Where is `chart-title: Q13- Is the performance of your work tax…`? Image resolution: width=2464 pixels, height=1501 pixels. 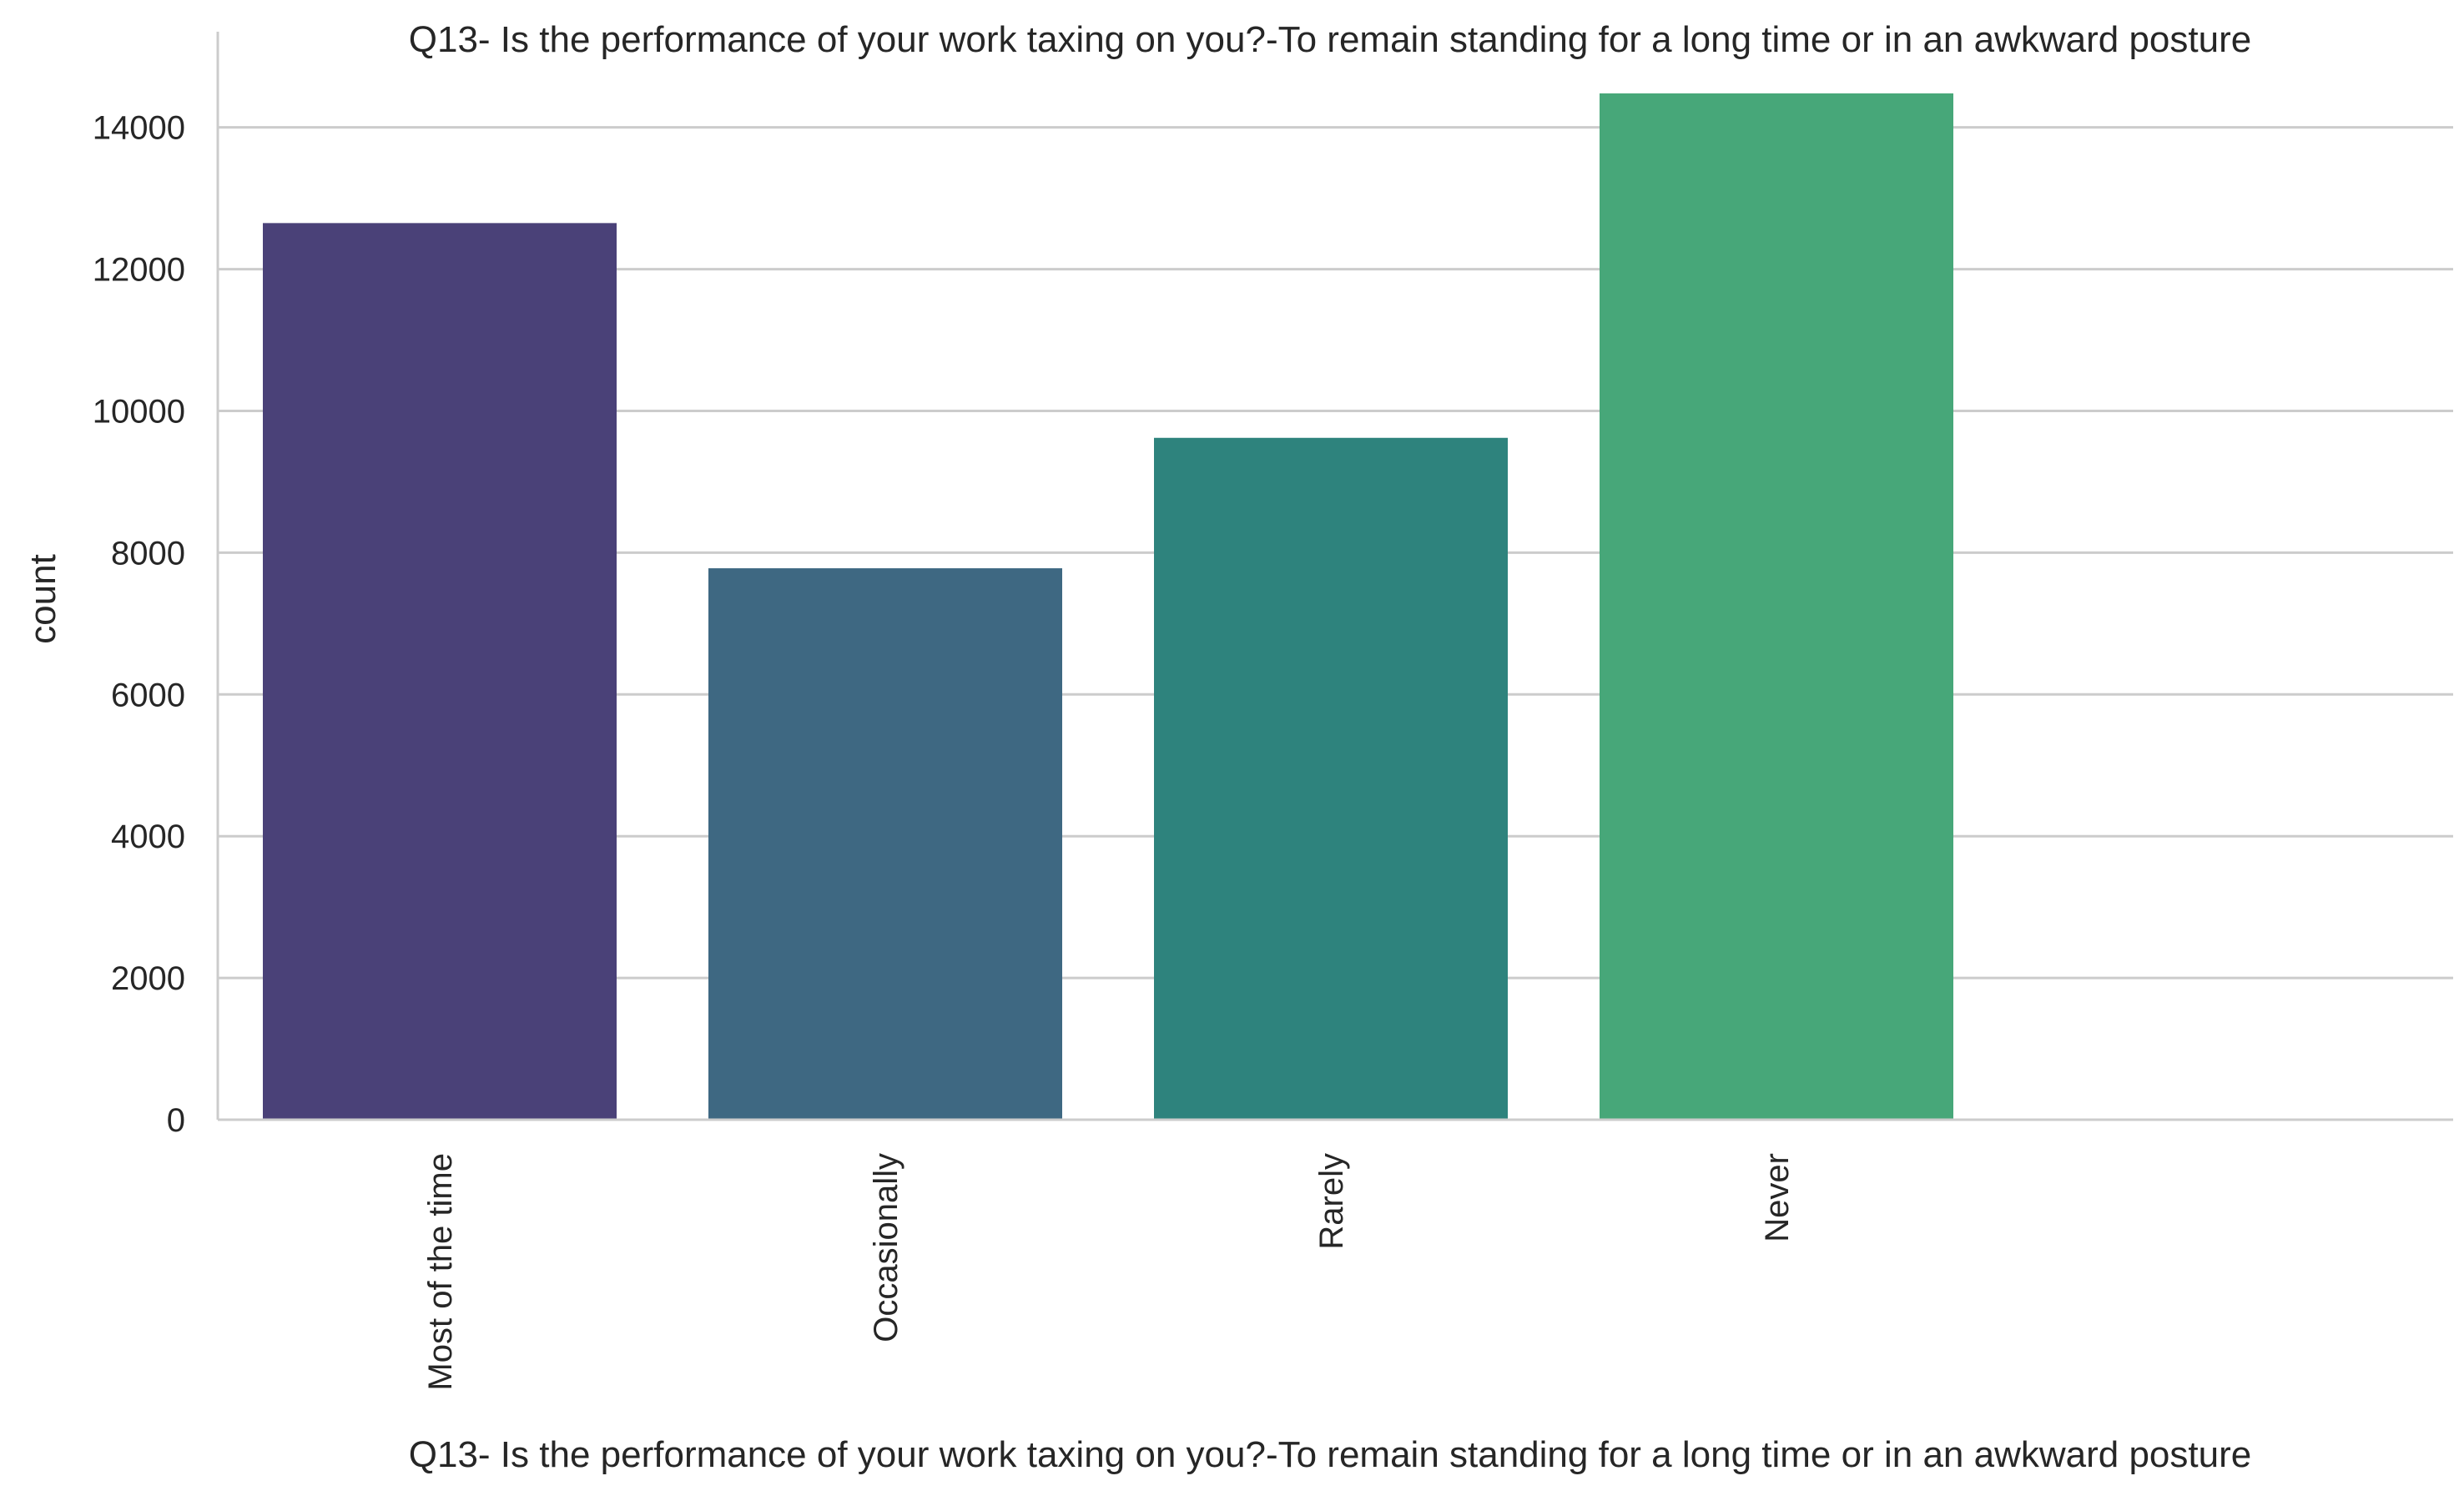
chart-title: Q13- Is the performance of your work tax… is located at coordinates (1330, 39).